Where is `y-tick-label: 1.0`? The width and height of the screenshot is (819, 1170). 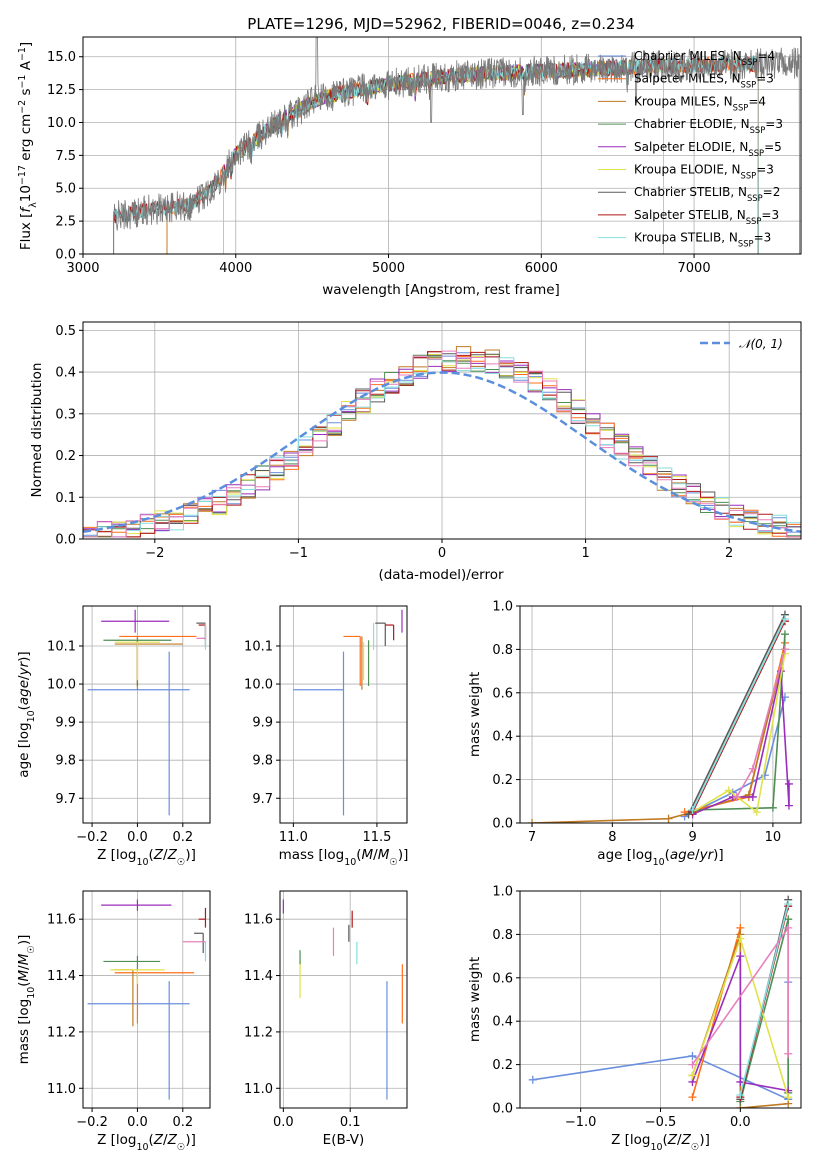
y-tick-label: 1.0 is located at coordinates (502, 607).